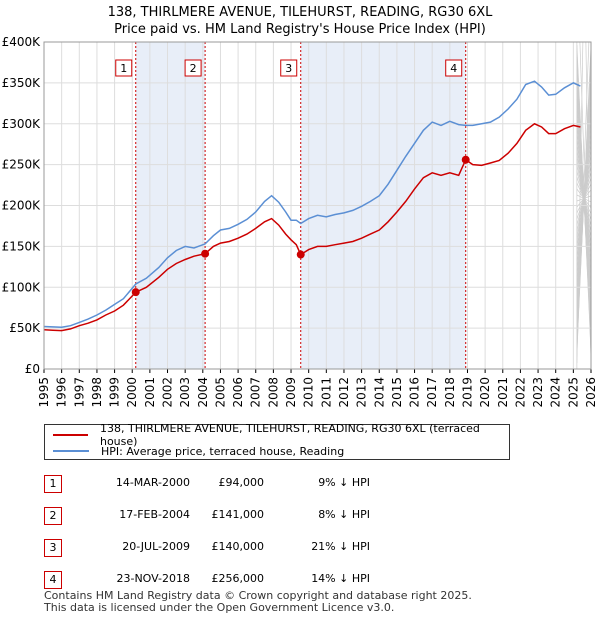  Describe the element at coordinates (344, 392) in the screenshot. I see `x-tick-label: 2012` at that location.